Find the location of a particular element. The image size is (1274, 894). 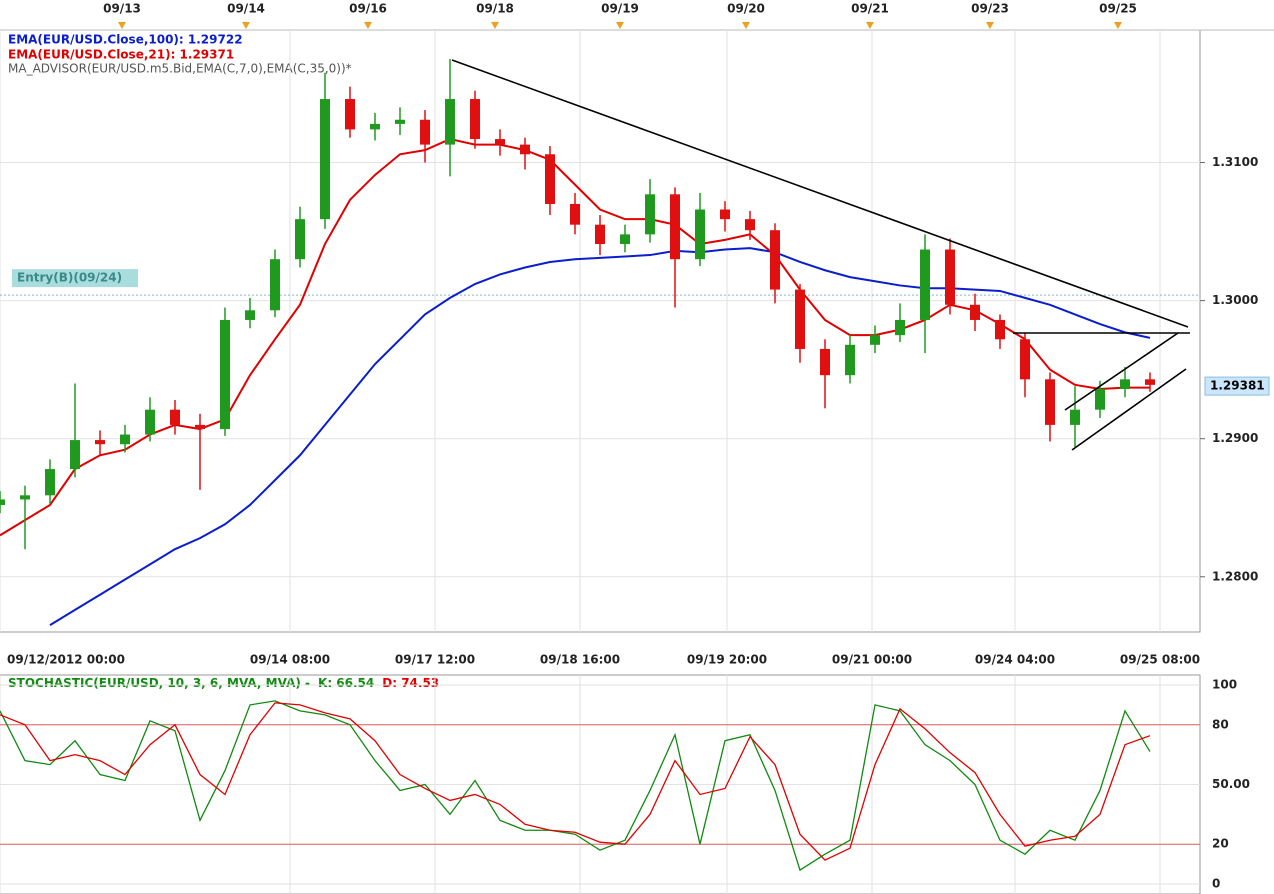

top-date-label: 09/13 is located at coordinates (122, 9).